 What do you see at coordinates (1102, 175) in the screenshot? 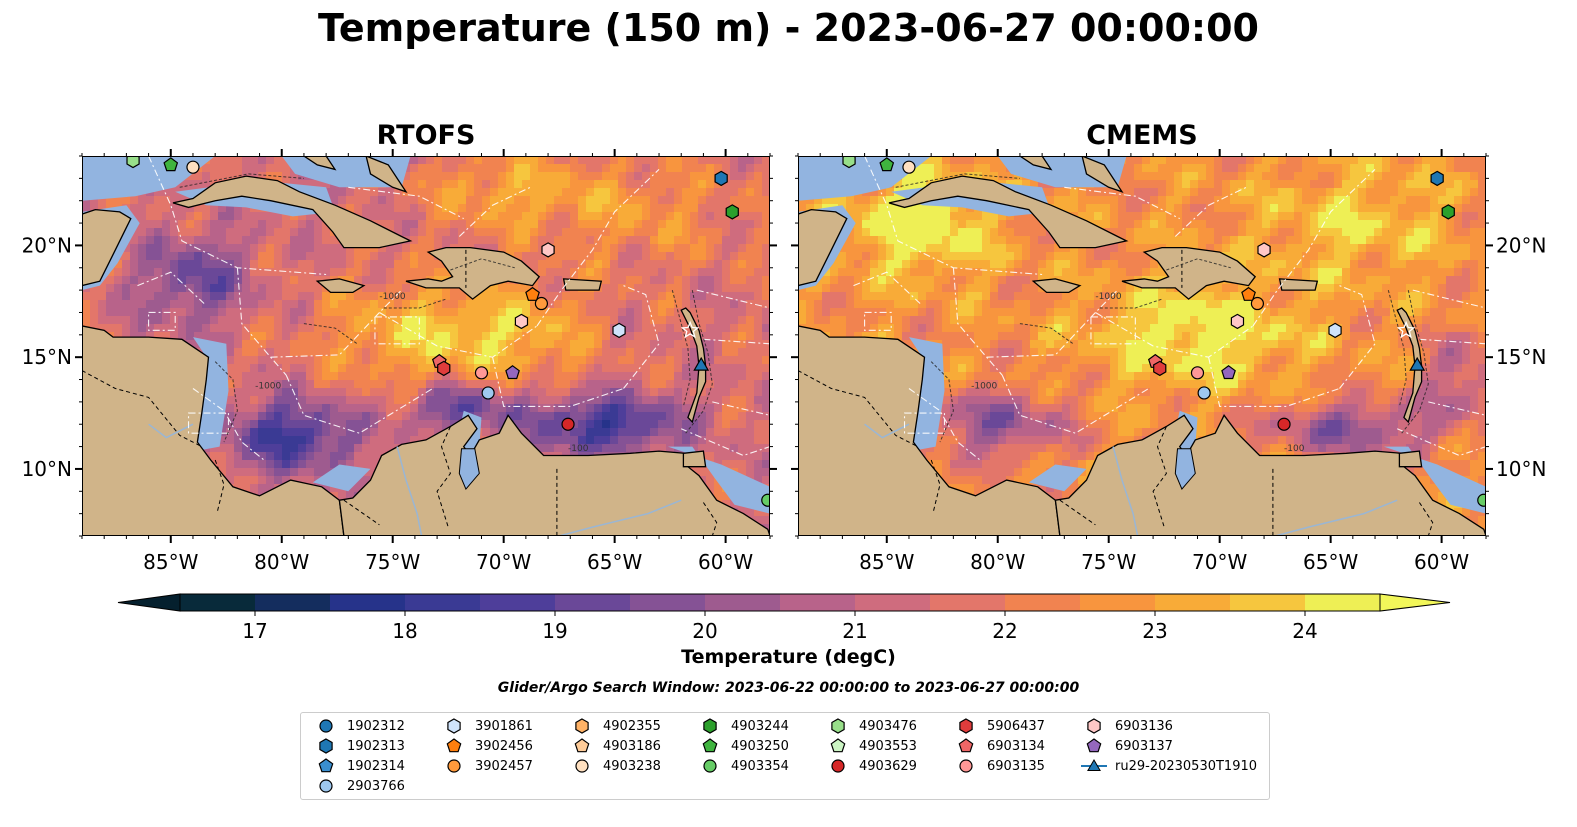
I see `land-bahamas2` at bounding box center [1102, 175].